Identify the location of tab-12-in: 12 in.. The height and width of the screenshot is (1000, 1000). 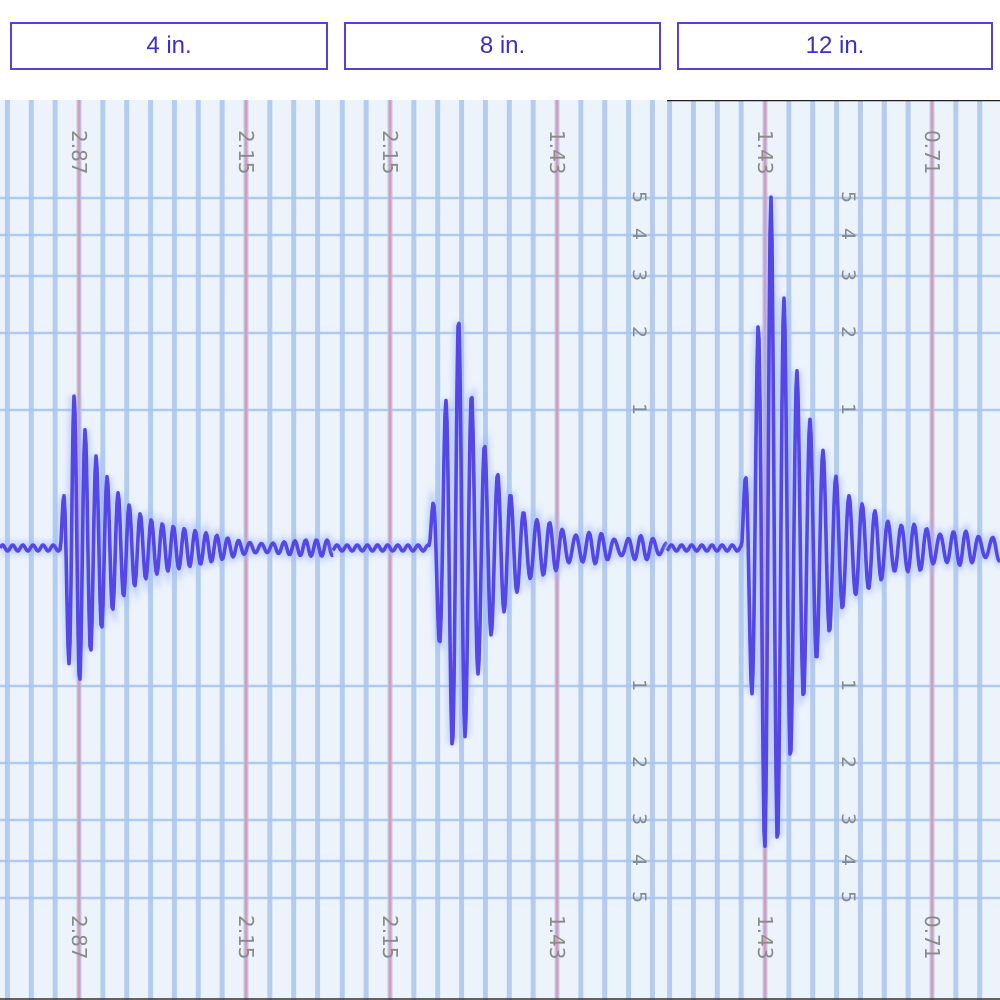
(835, 46).